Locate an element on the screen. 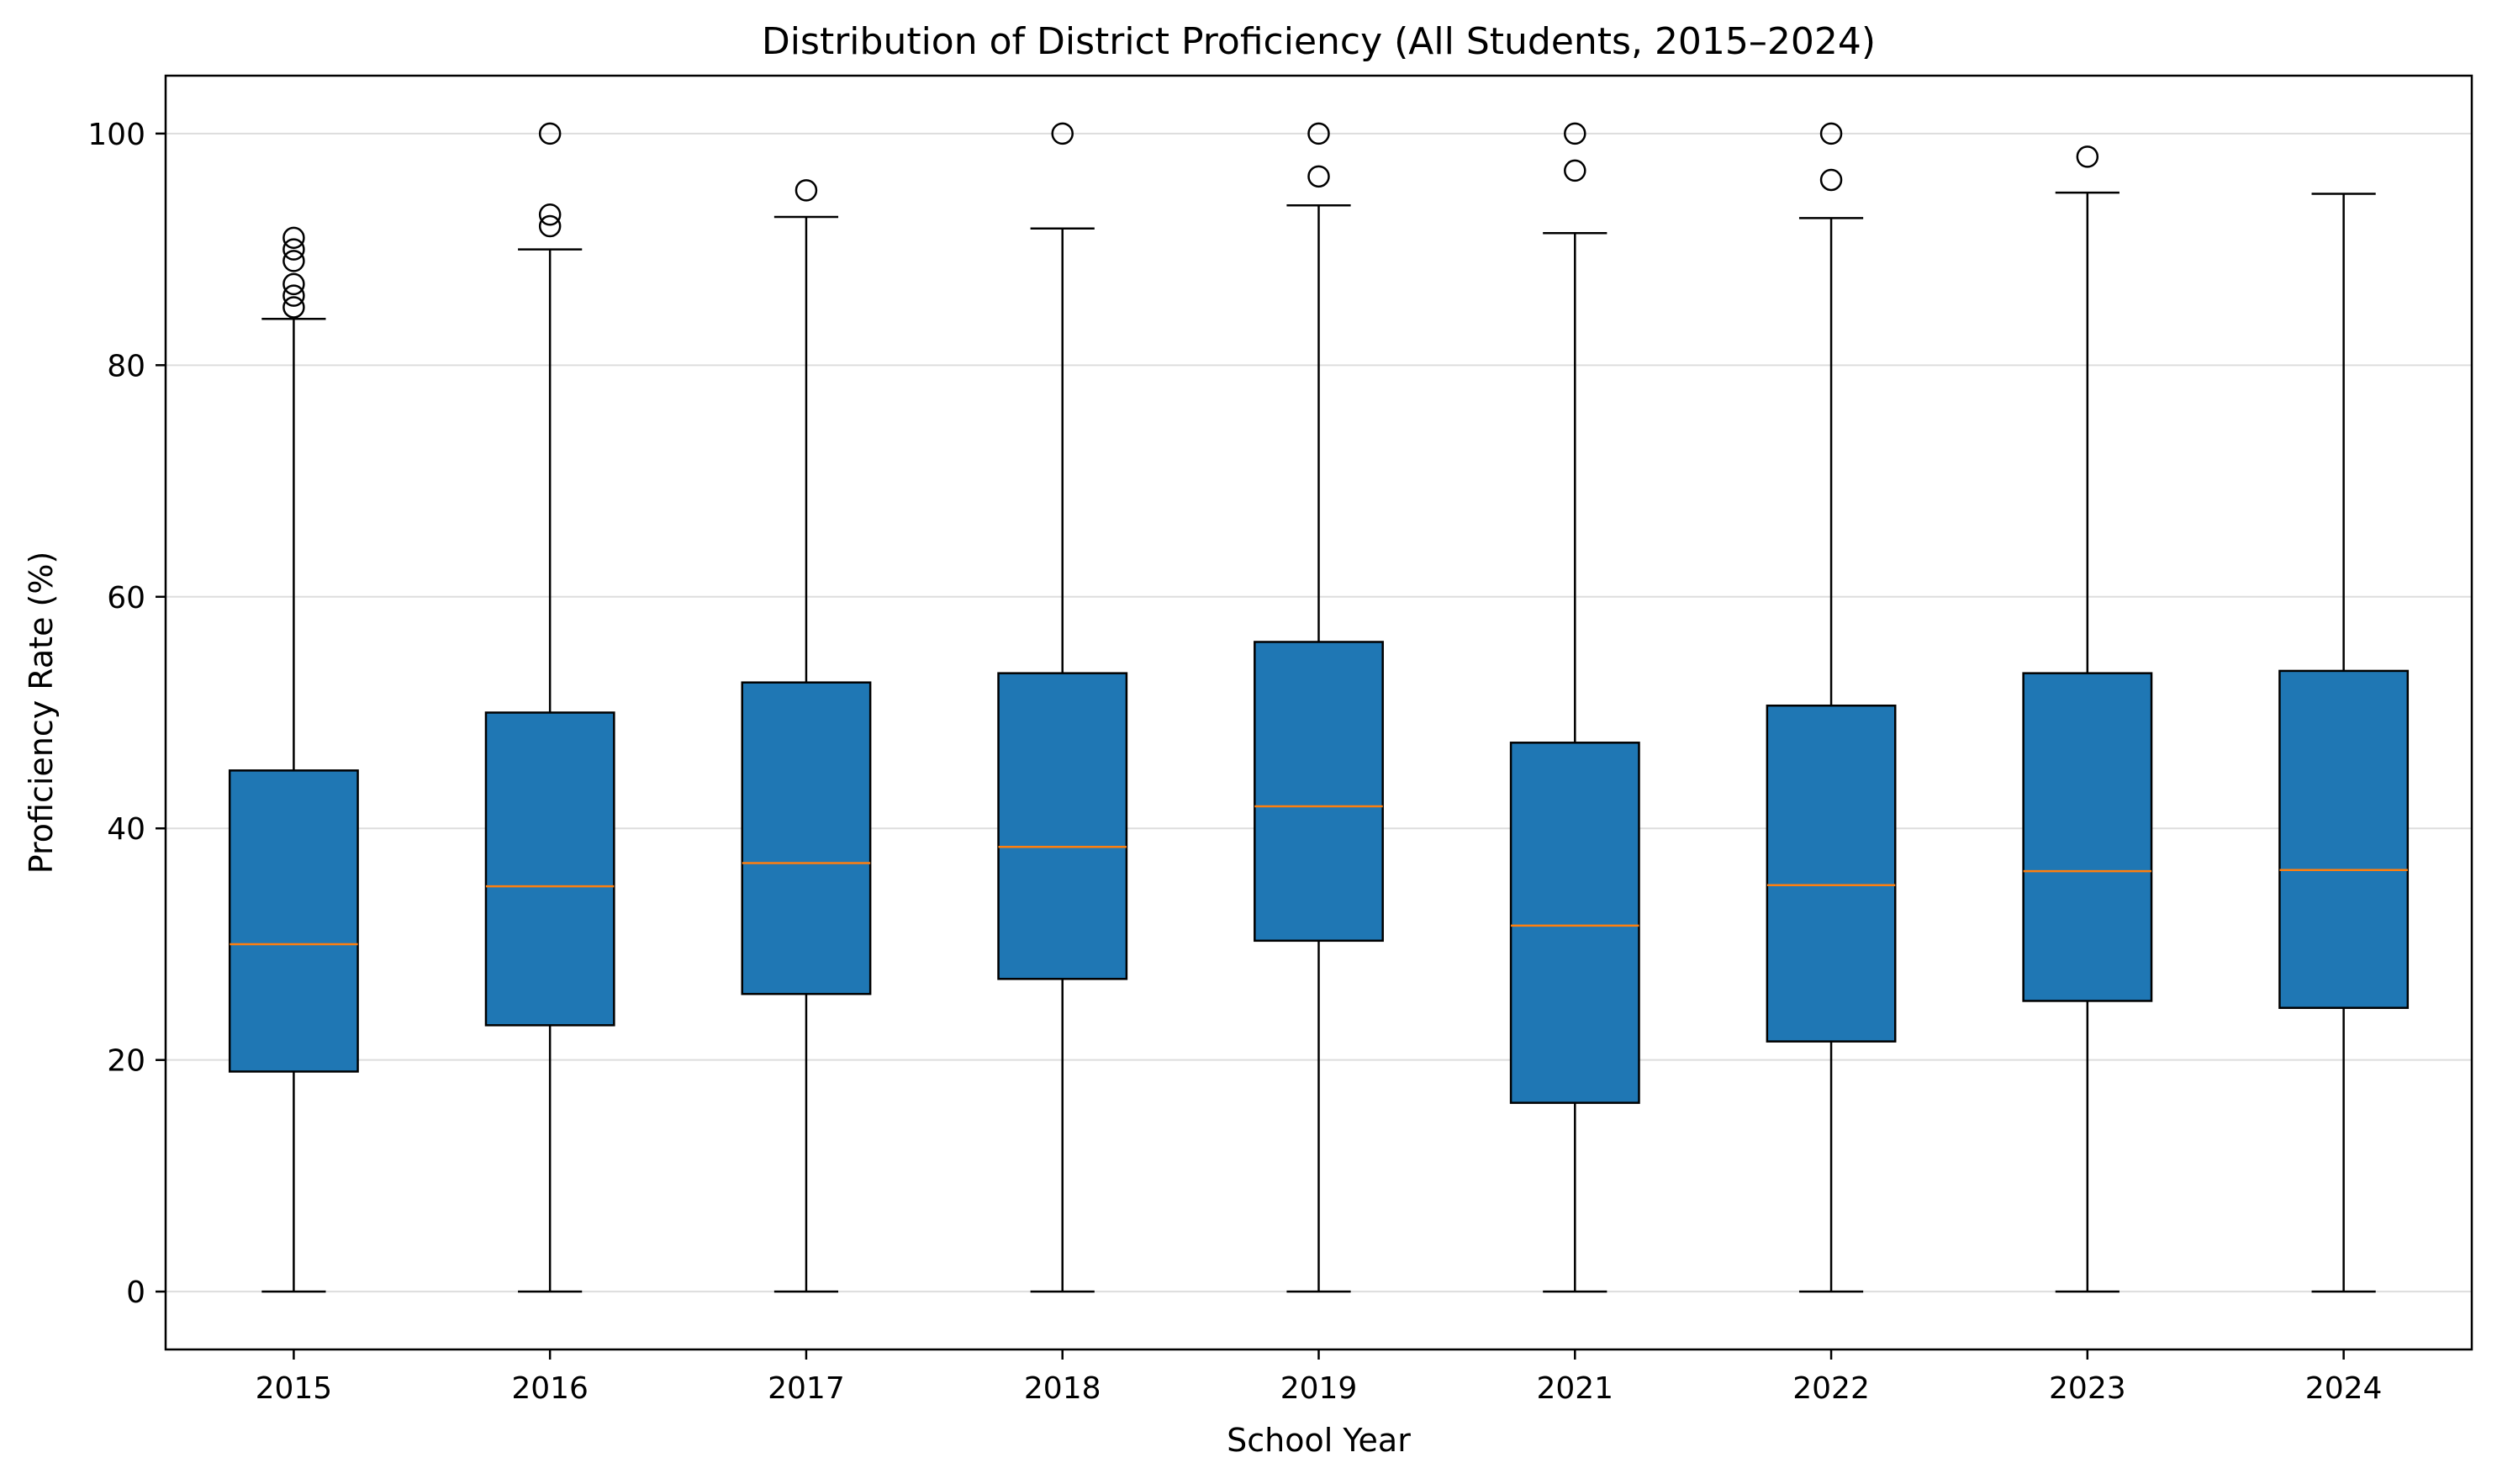  x-tick-label: 2017 is located at coordinates (806, 1388).